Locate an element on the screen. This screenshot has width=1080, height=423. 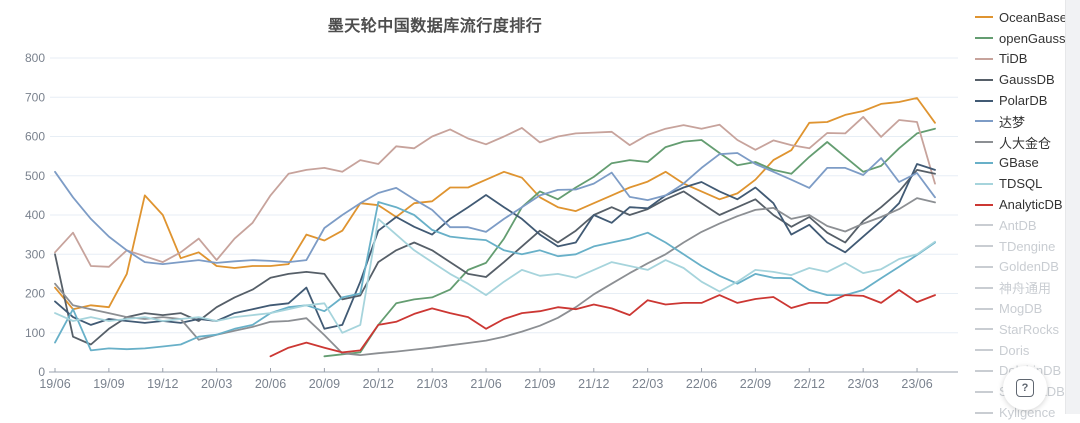
legend-label: GaussDB is located at coordinates (1027, 80).